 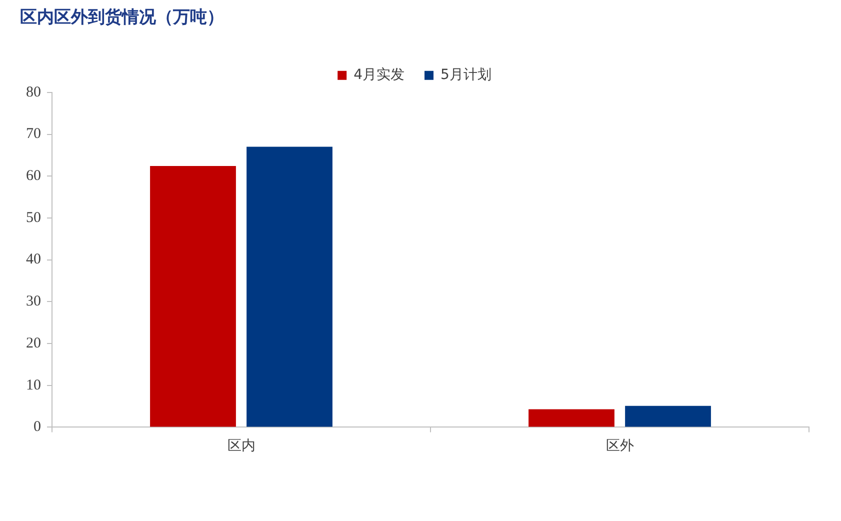 I want to click on y-tick-label: 20, so click(x=33, y=343).